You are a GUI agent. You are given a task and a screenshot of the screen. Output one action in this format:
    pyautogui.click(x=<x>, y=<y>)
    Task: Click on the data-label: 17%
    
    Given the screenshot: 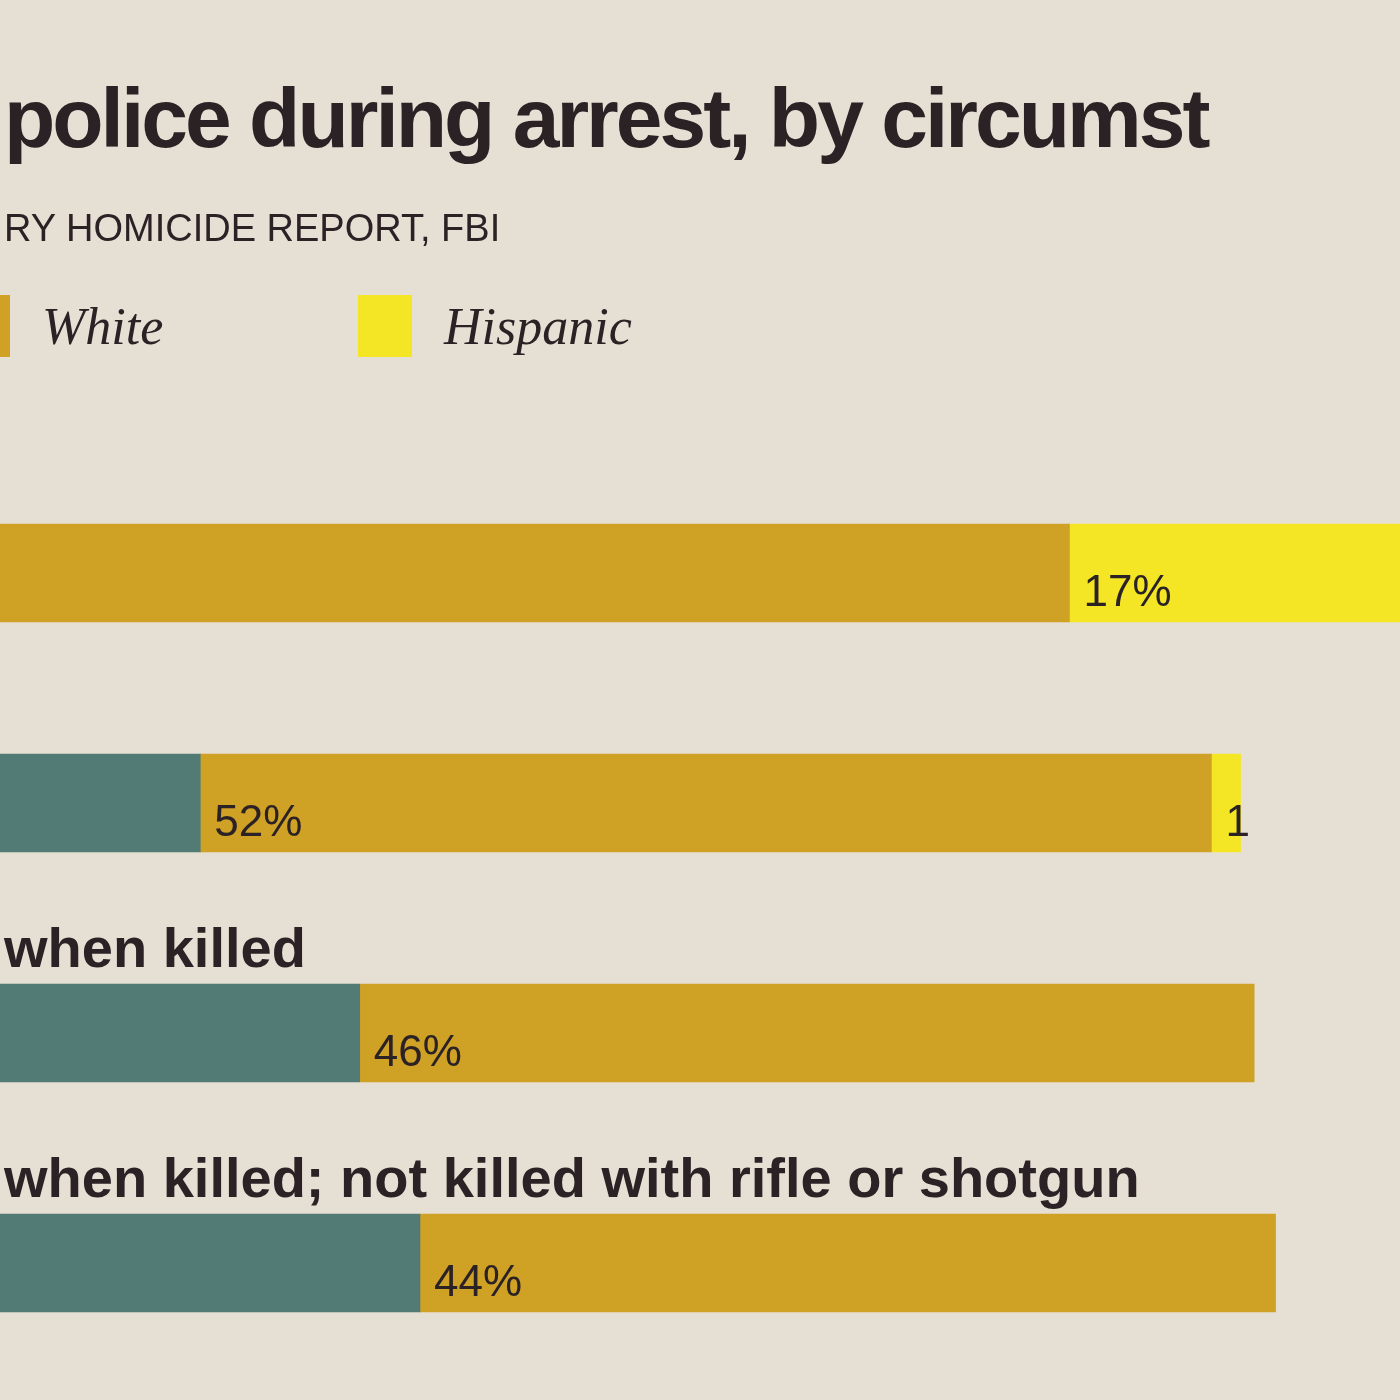 What is the action you would take?
    pyautogui.click(x=1127, y=590)
    